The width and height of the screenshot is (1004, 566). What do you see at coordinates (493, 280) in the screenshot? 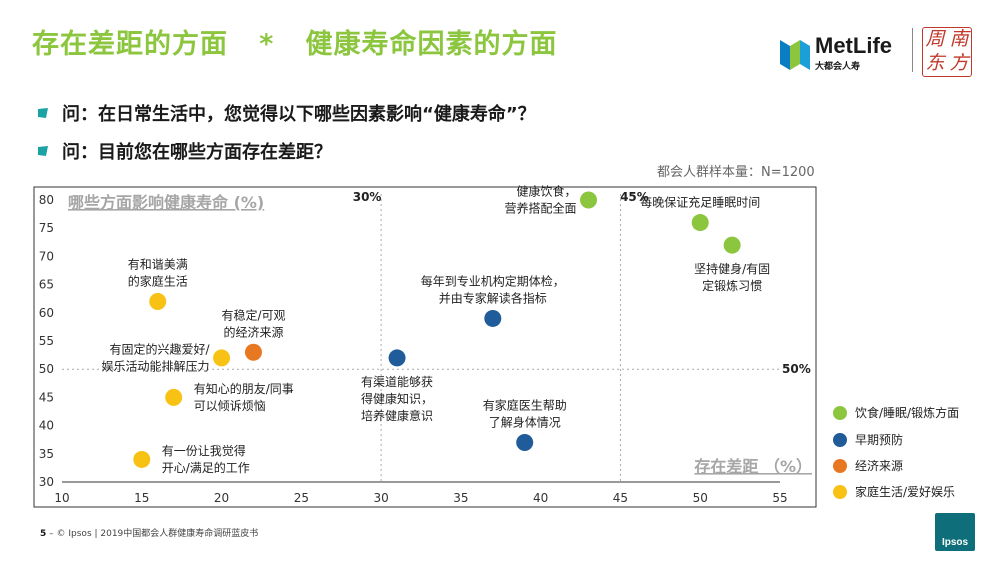
I see `point-label: 每年到专业机构定期体检，` at bounding box center [493, 280].